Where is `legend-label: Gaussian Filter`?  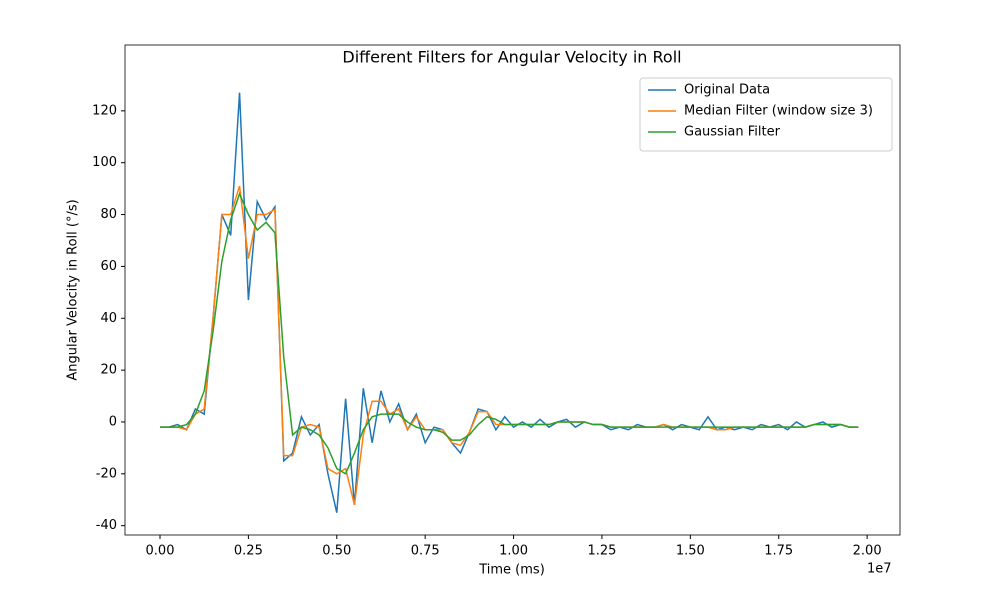
legend-label: Gaussian Filter is located at coordinates (732, 132).